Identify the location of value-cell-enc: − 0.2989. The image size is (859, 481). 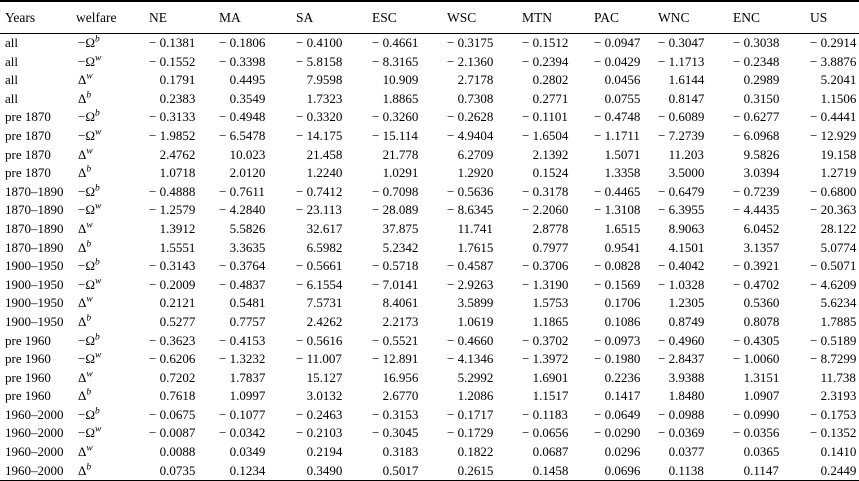
(761, 80).